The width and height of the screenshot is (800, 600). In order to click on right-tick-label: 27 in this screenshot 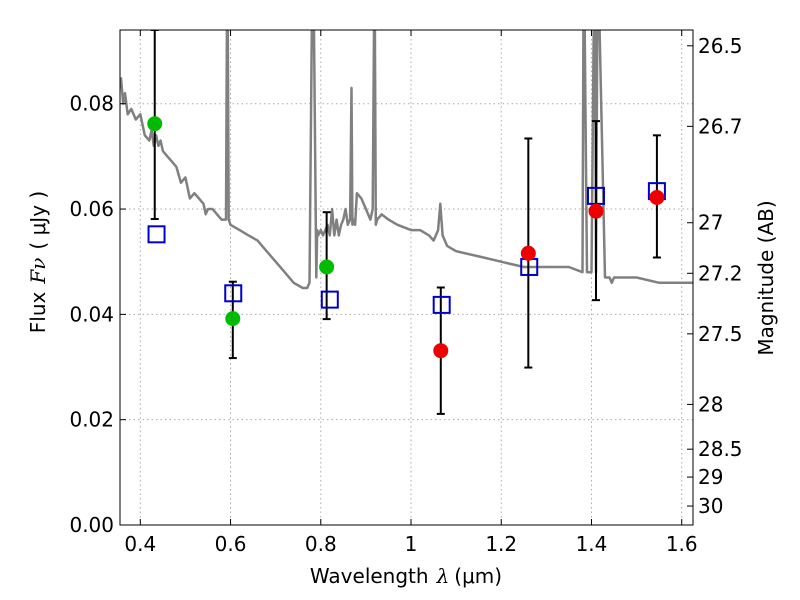, I will do `click(710, 223)`.